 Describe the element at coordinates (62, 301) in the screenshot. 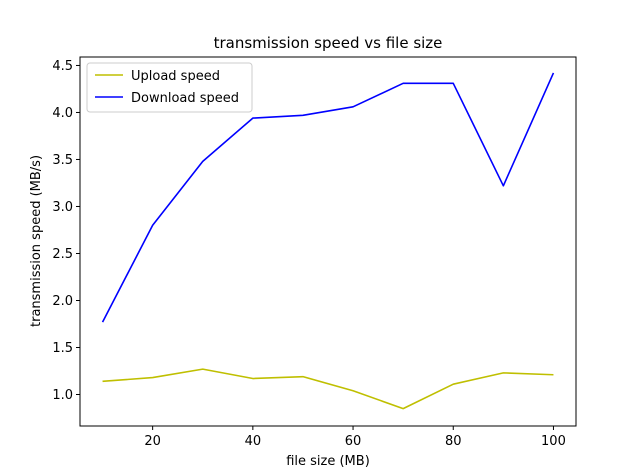

I see `y-tick-label: 2.0` at that location.